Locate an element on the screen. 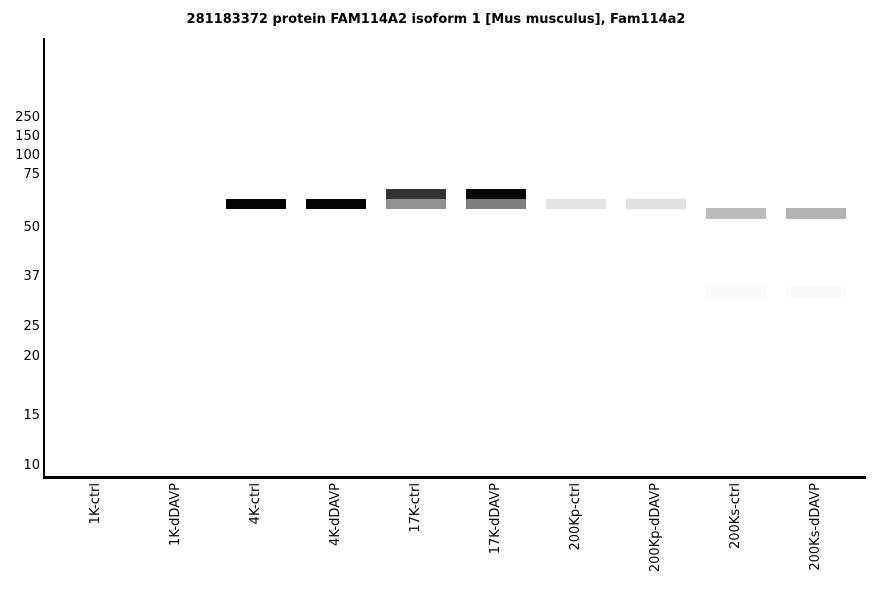 The image size is (886, 595). x-axis-lane-label: 1K-ctrl is located at coordinates (95, 504).